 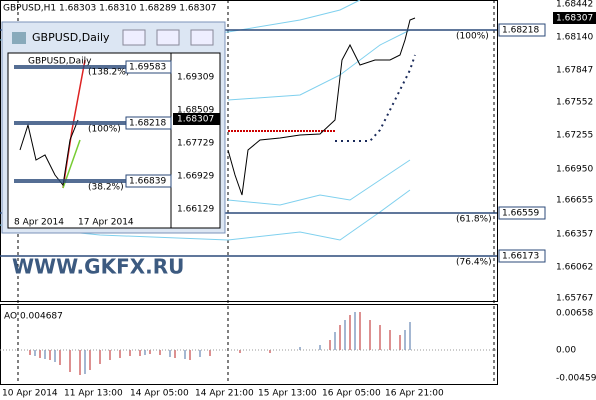 I want to click on inset-price-label: 1.68509, so click(x=195, y=111).